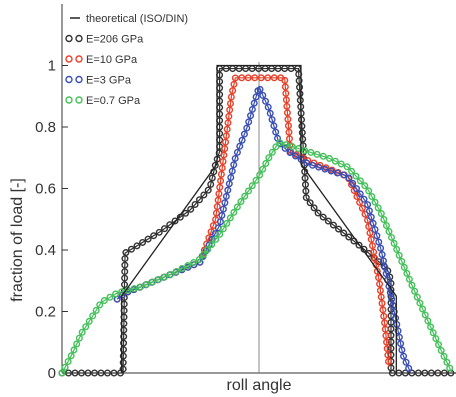  What do you see at coordinates (104, 40) in the screenshot?
I see `legend-entry: E=206 GPa` at bounding box center [104, 40].